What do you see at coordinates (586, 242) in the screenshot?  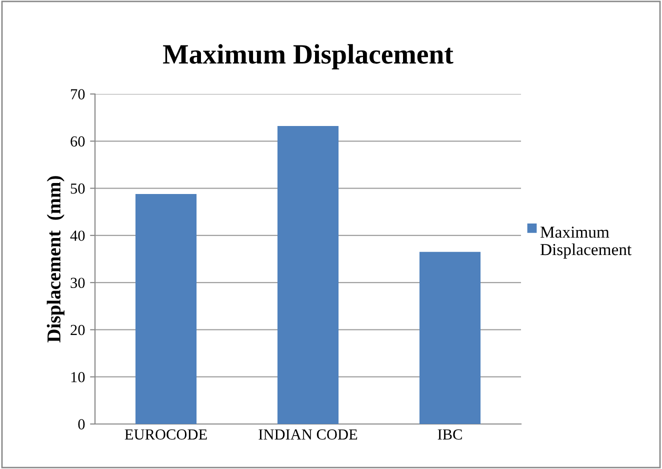 I see `legend-label: Maximum Displacement` at bounding box center [586, 242].